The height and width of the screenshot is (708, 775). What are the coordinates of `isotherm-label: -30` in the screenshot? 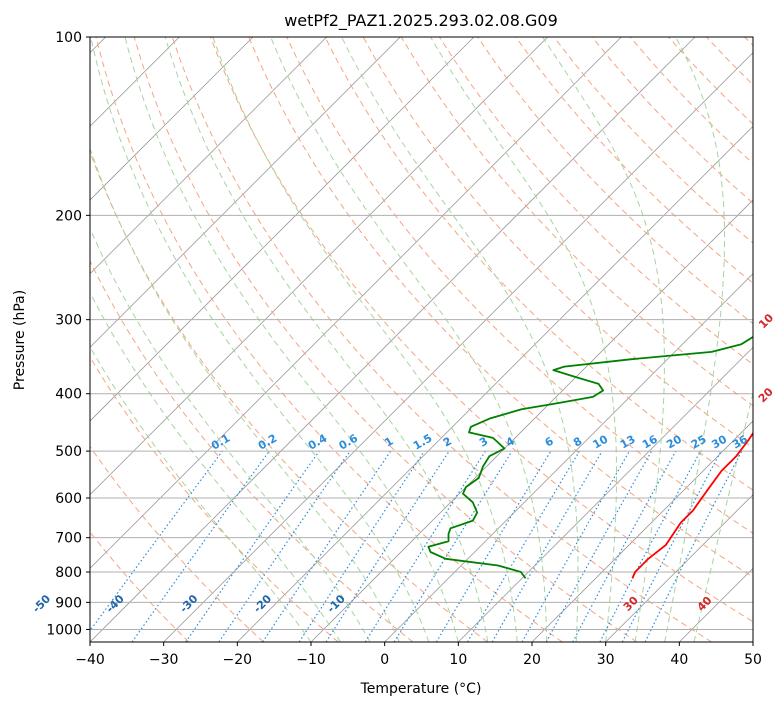 It's located at (188, 603).